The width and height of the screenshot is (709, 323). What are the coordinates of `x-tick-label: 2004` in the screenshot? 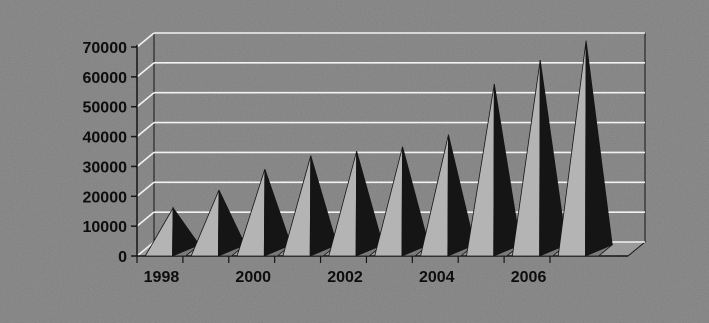 It's located at (437, 277).